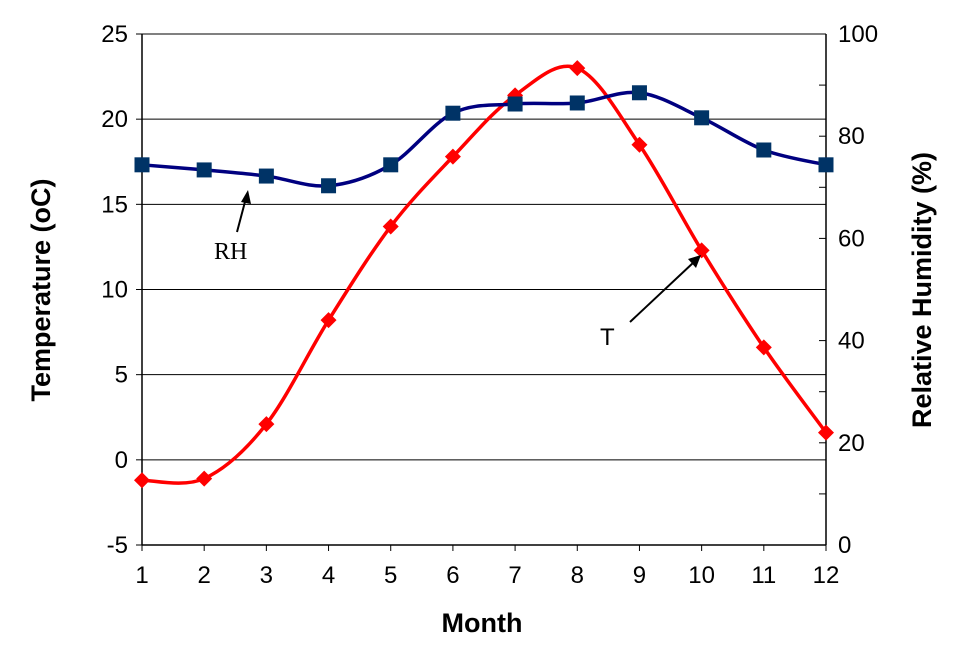  I want to click on annotation-t-arrow, so click(662, 292).